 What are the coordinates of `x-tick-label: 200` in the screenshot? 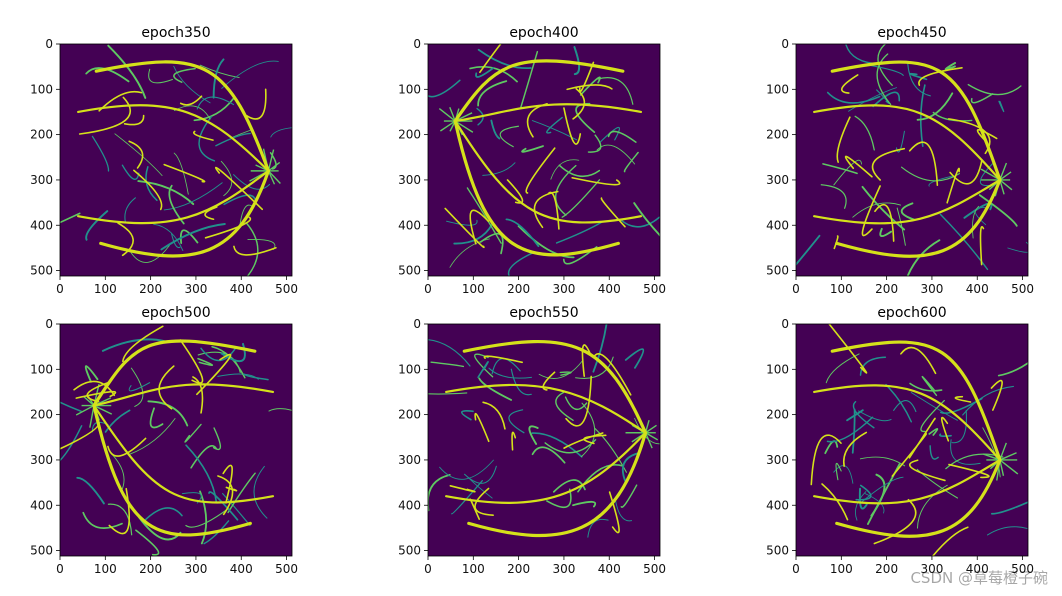 It's located at (518, 569).